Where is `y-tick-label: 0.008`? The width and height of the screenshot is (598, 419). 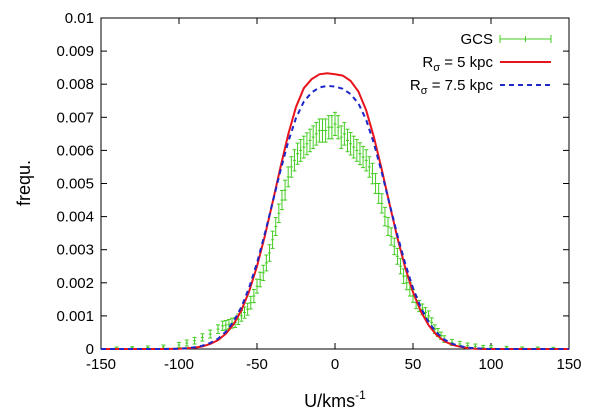
y-tick-label: 0.008 is located at coordinates (75, 84).